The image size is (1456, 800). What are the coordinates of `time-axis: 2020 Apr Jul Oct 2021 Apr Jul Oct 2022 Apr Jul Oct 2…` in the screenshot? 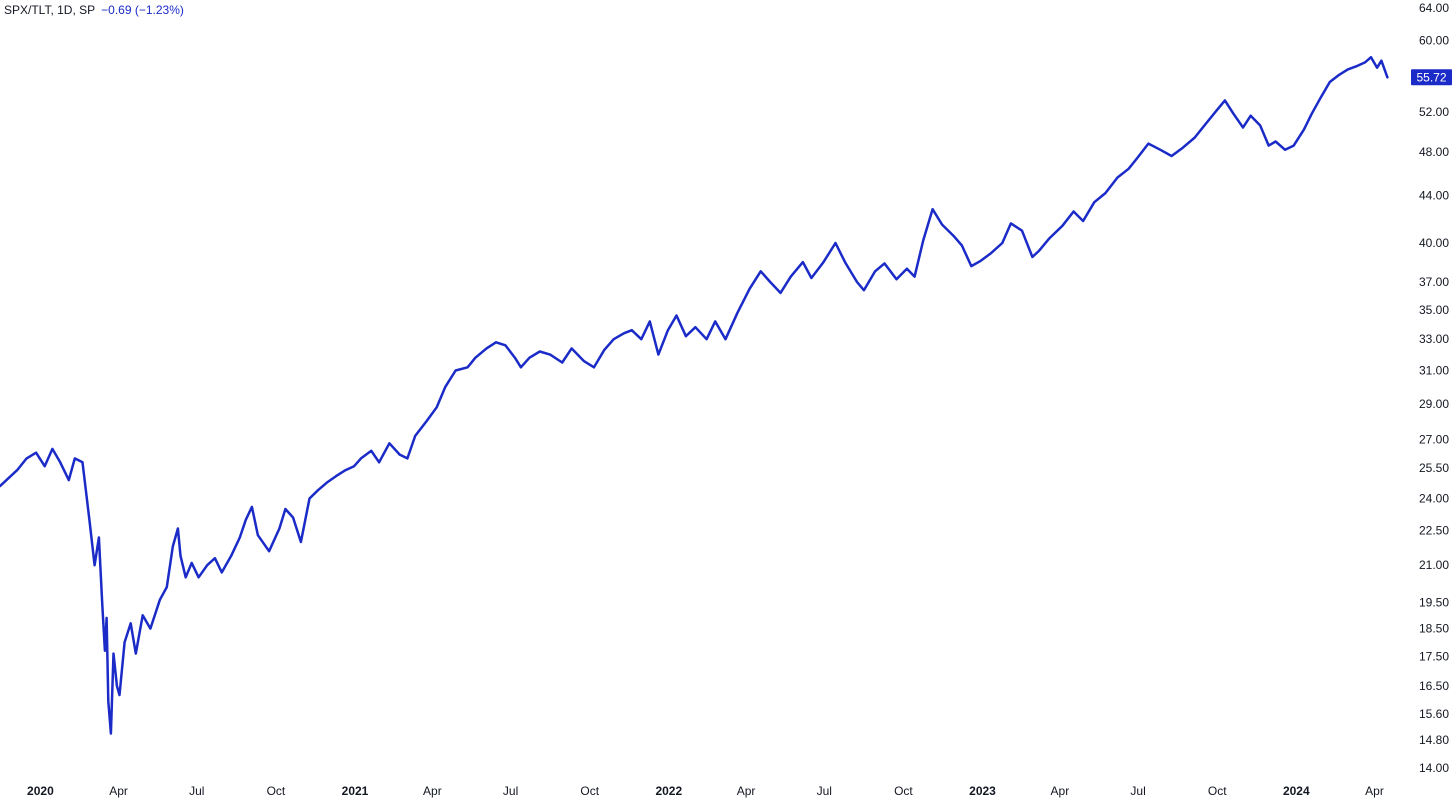 It's located at (705, 791).